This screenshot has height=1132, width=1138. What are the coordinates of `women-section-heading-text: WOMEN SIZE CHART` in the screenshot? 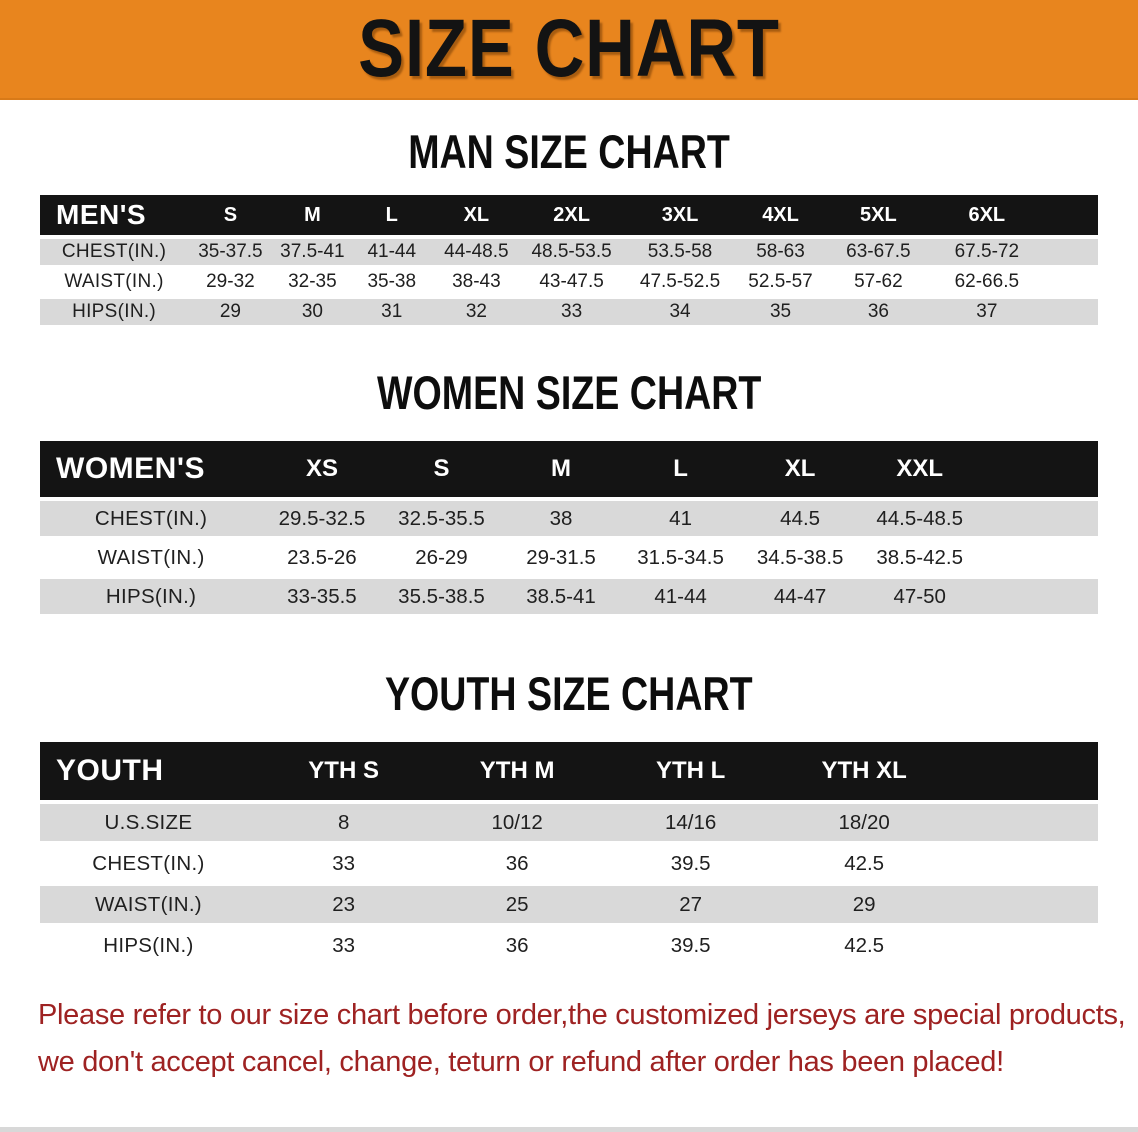 It's located at (569, 392).